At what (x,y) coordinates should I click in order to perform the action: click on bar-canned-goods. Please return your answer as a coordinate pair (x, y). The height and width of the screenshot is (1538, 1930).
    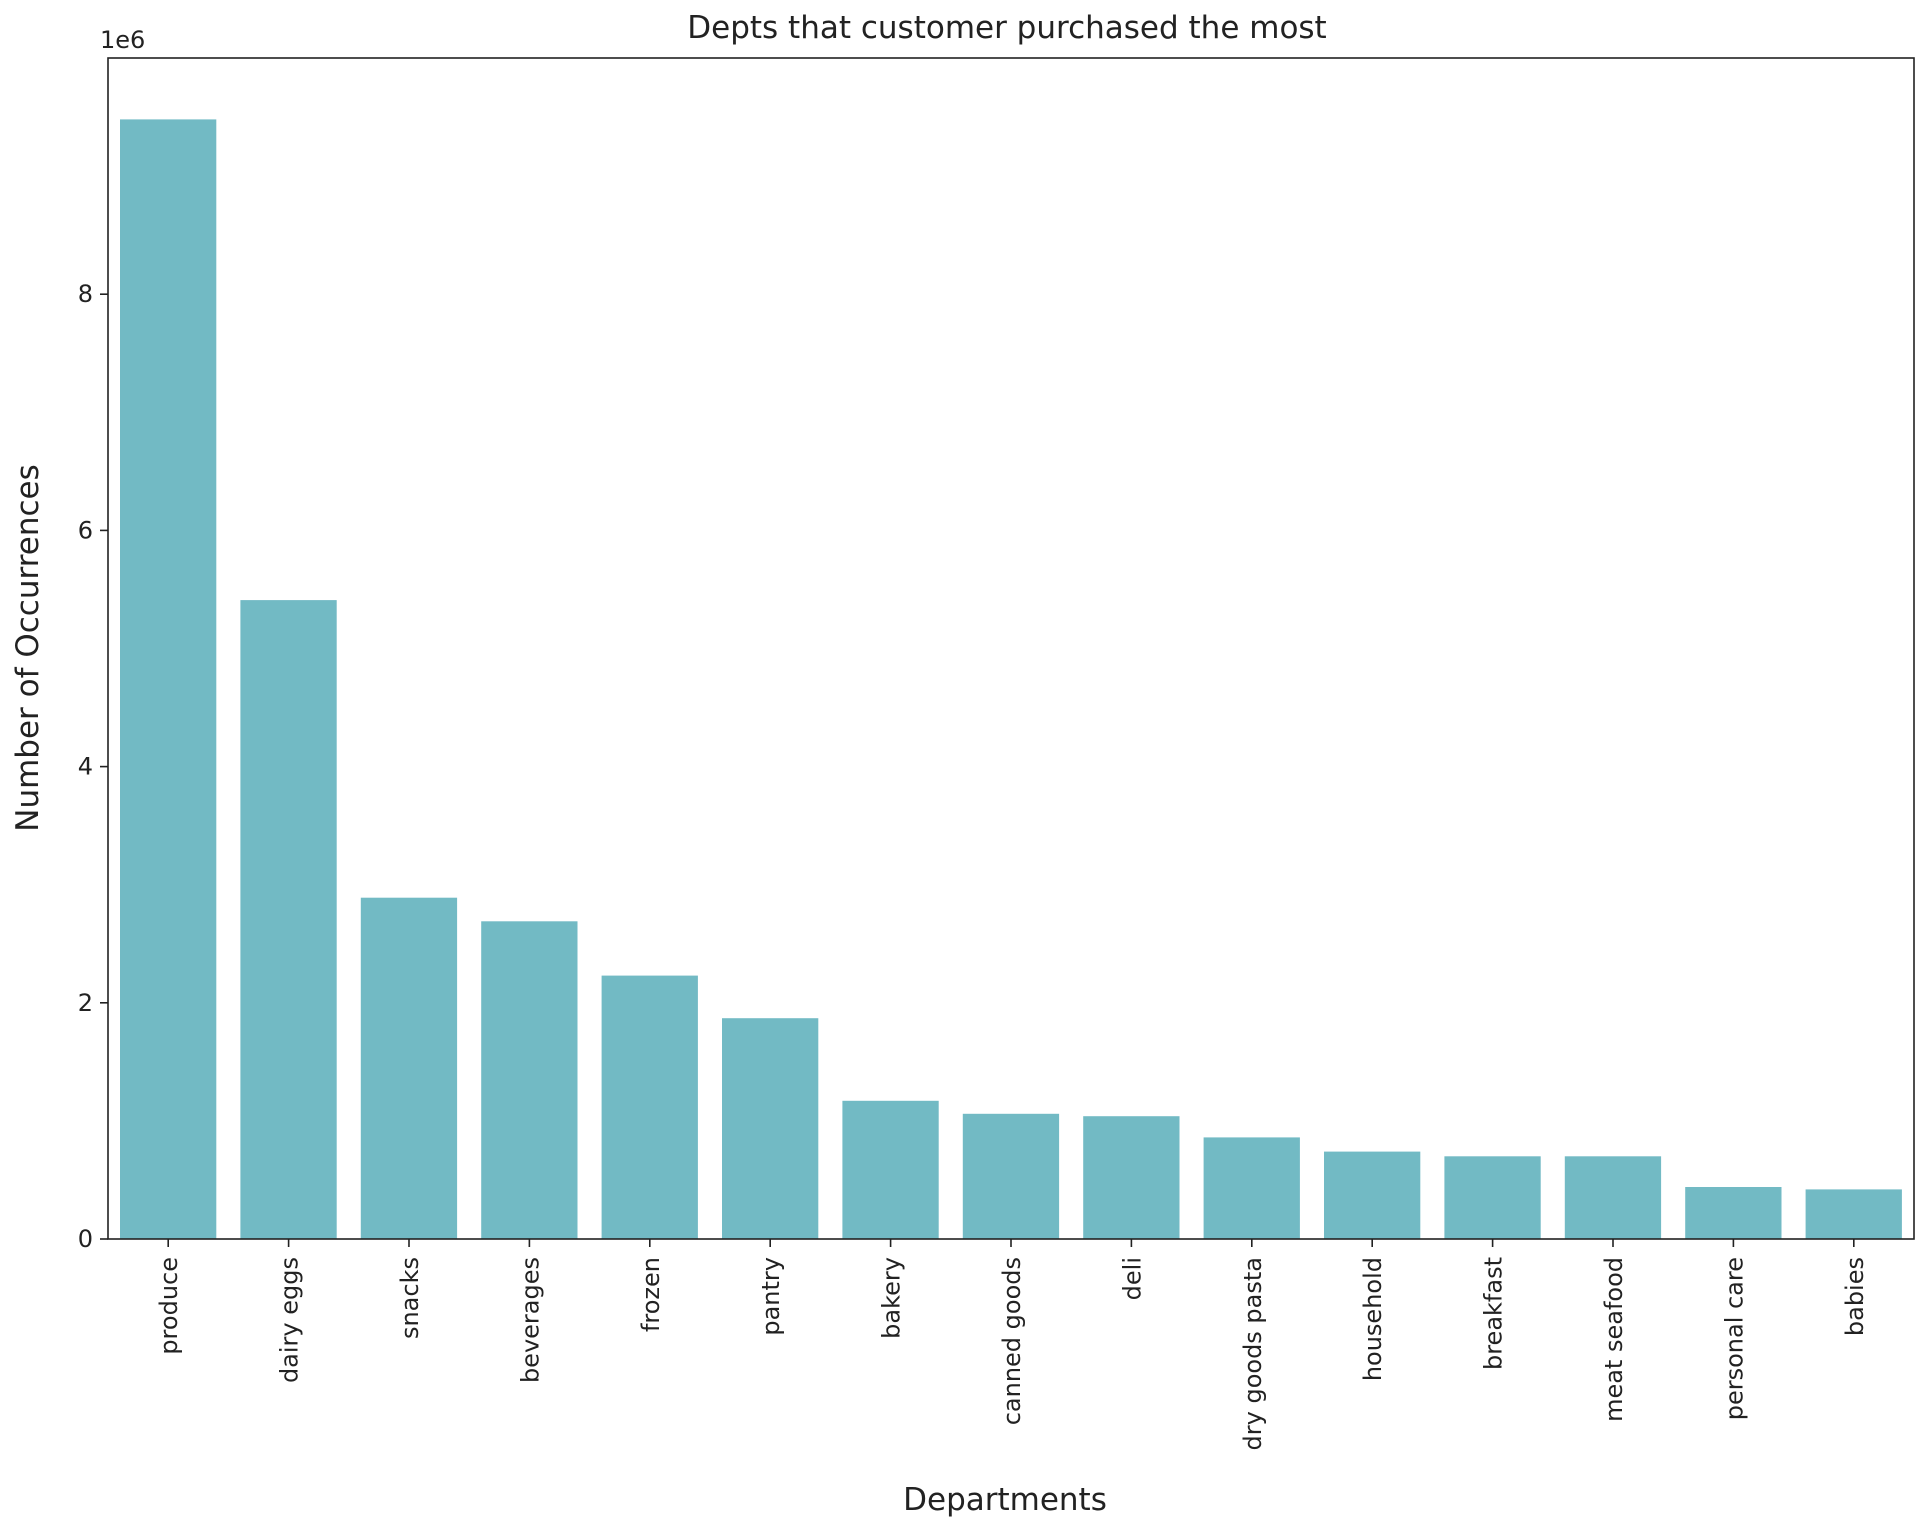
    Looking at the image, I should click on (1011, 1176).